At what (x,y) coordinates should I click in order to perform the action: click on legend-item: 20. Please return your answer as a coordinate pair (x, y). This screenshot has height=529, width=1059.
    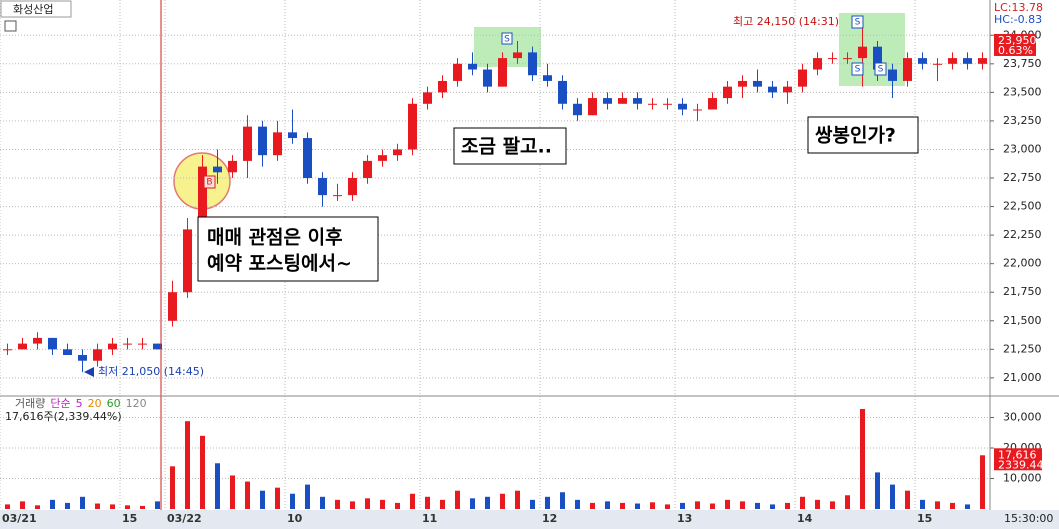
    Looking at the image, I should click on (95, 403).